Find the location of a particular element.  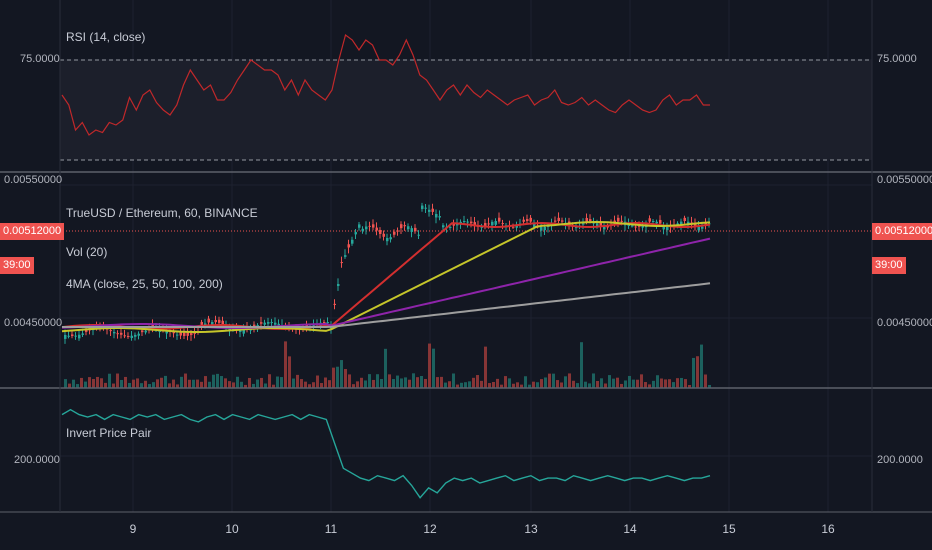

x-tick-label: 11 is located at coordinates (331, 529).